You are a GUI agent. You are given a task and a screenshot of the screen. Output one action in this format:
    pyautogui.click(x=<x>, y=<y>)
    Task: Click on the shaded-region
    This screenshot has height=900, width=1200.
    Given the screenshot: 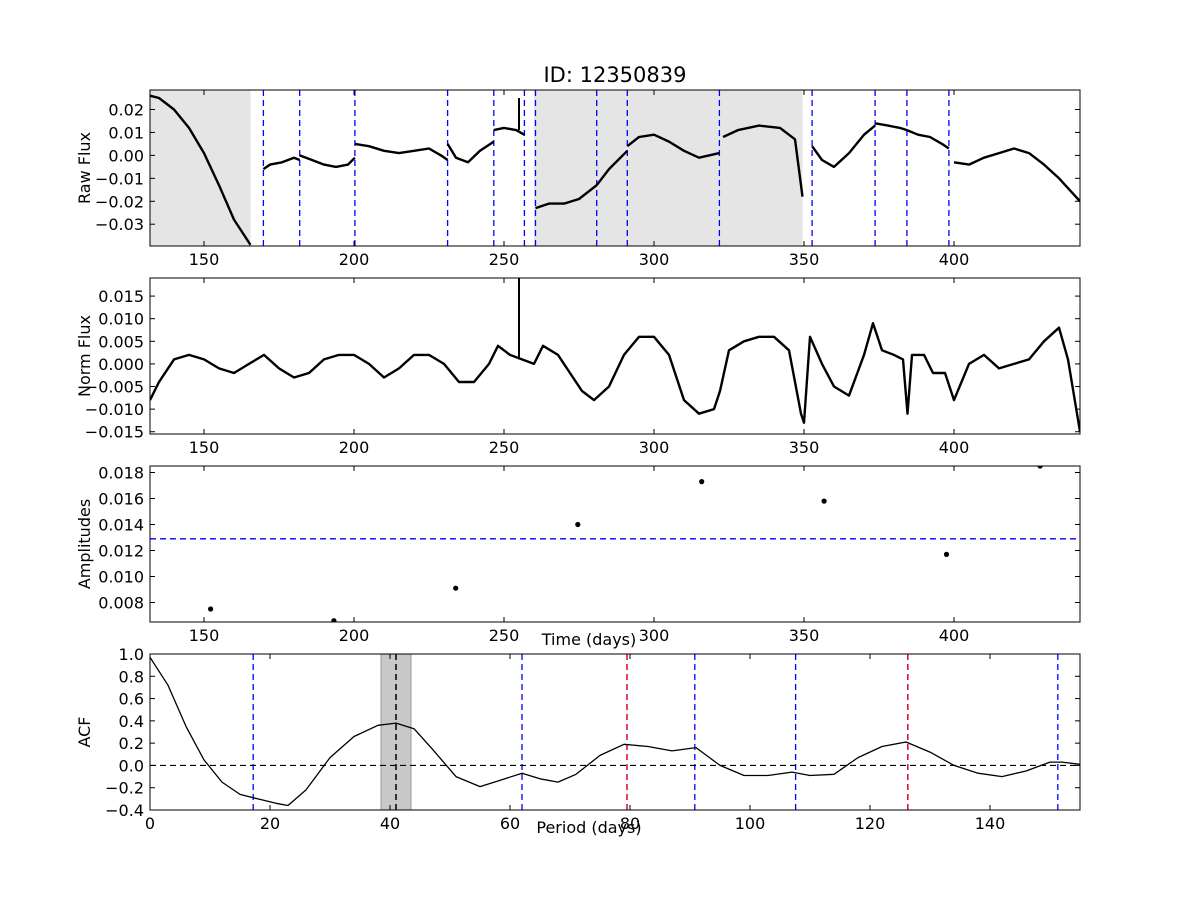 What is the action you would take?
    pyautogui.click(x=668, y=168)
    